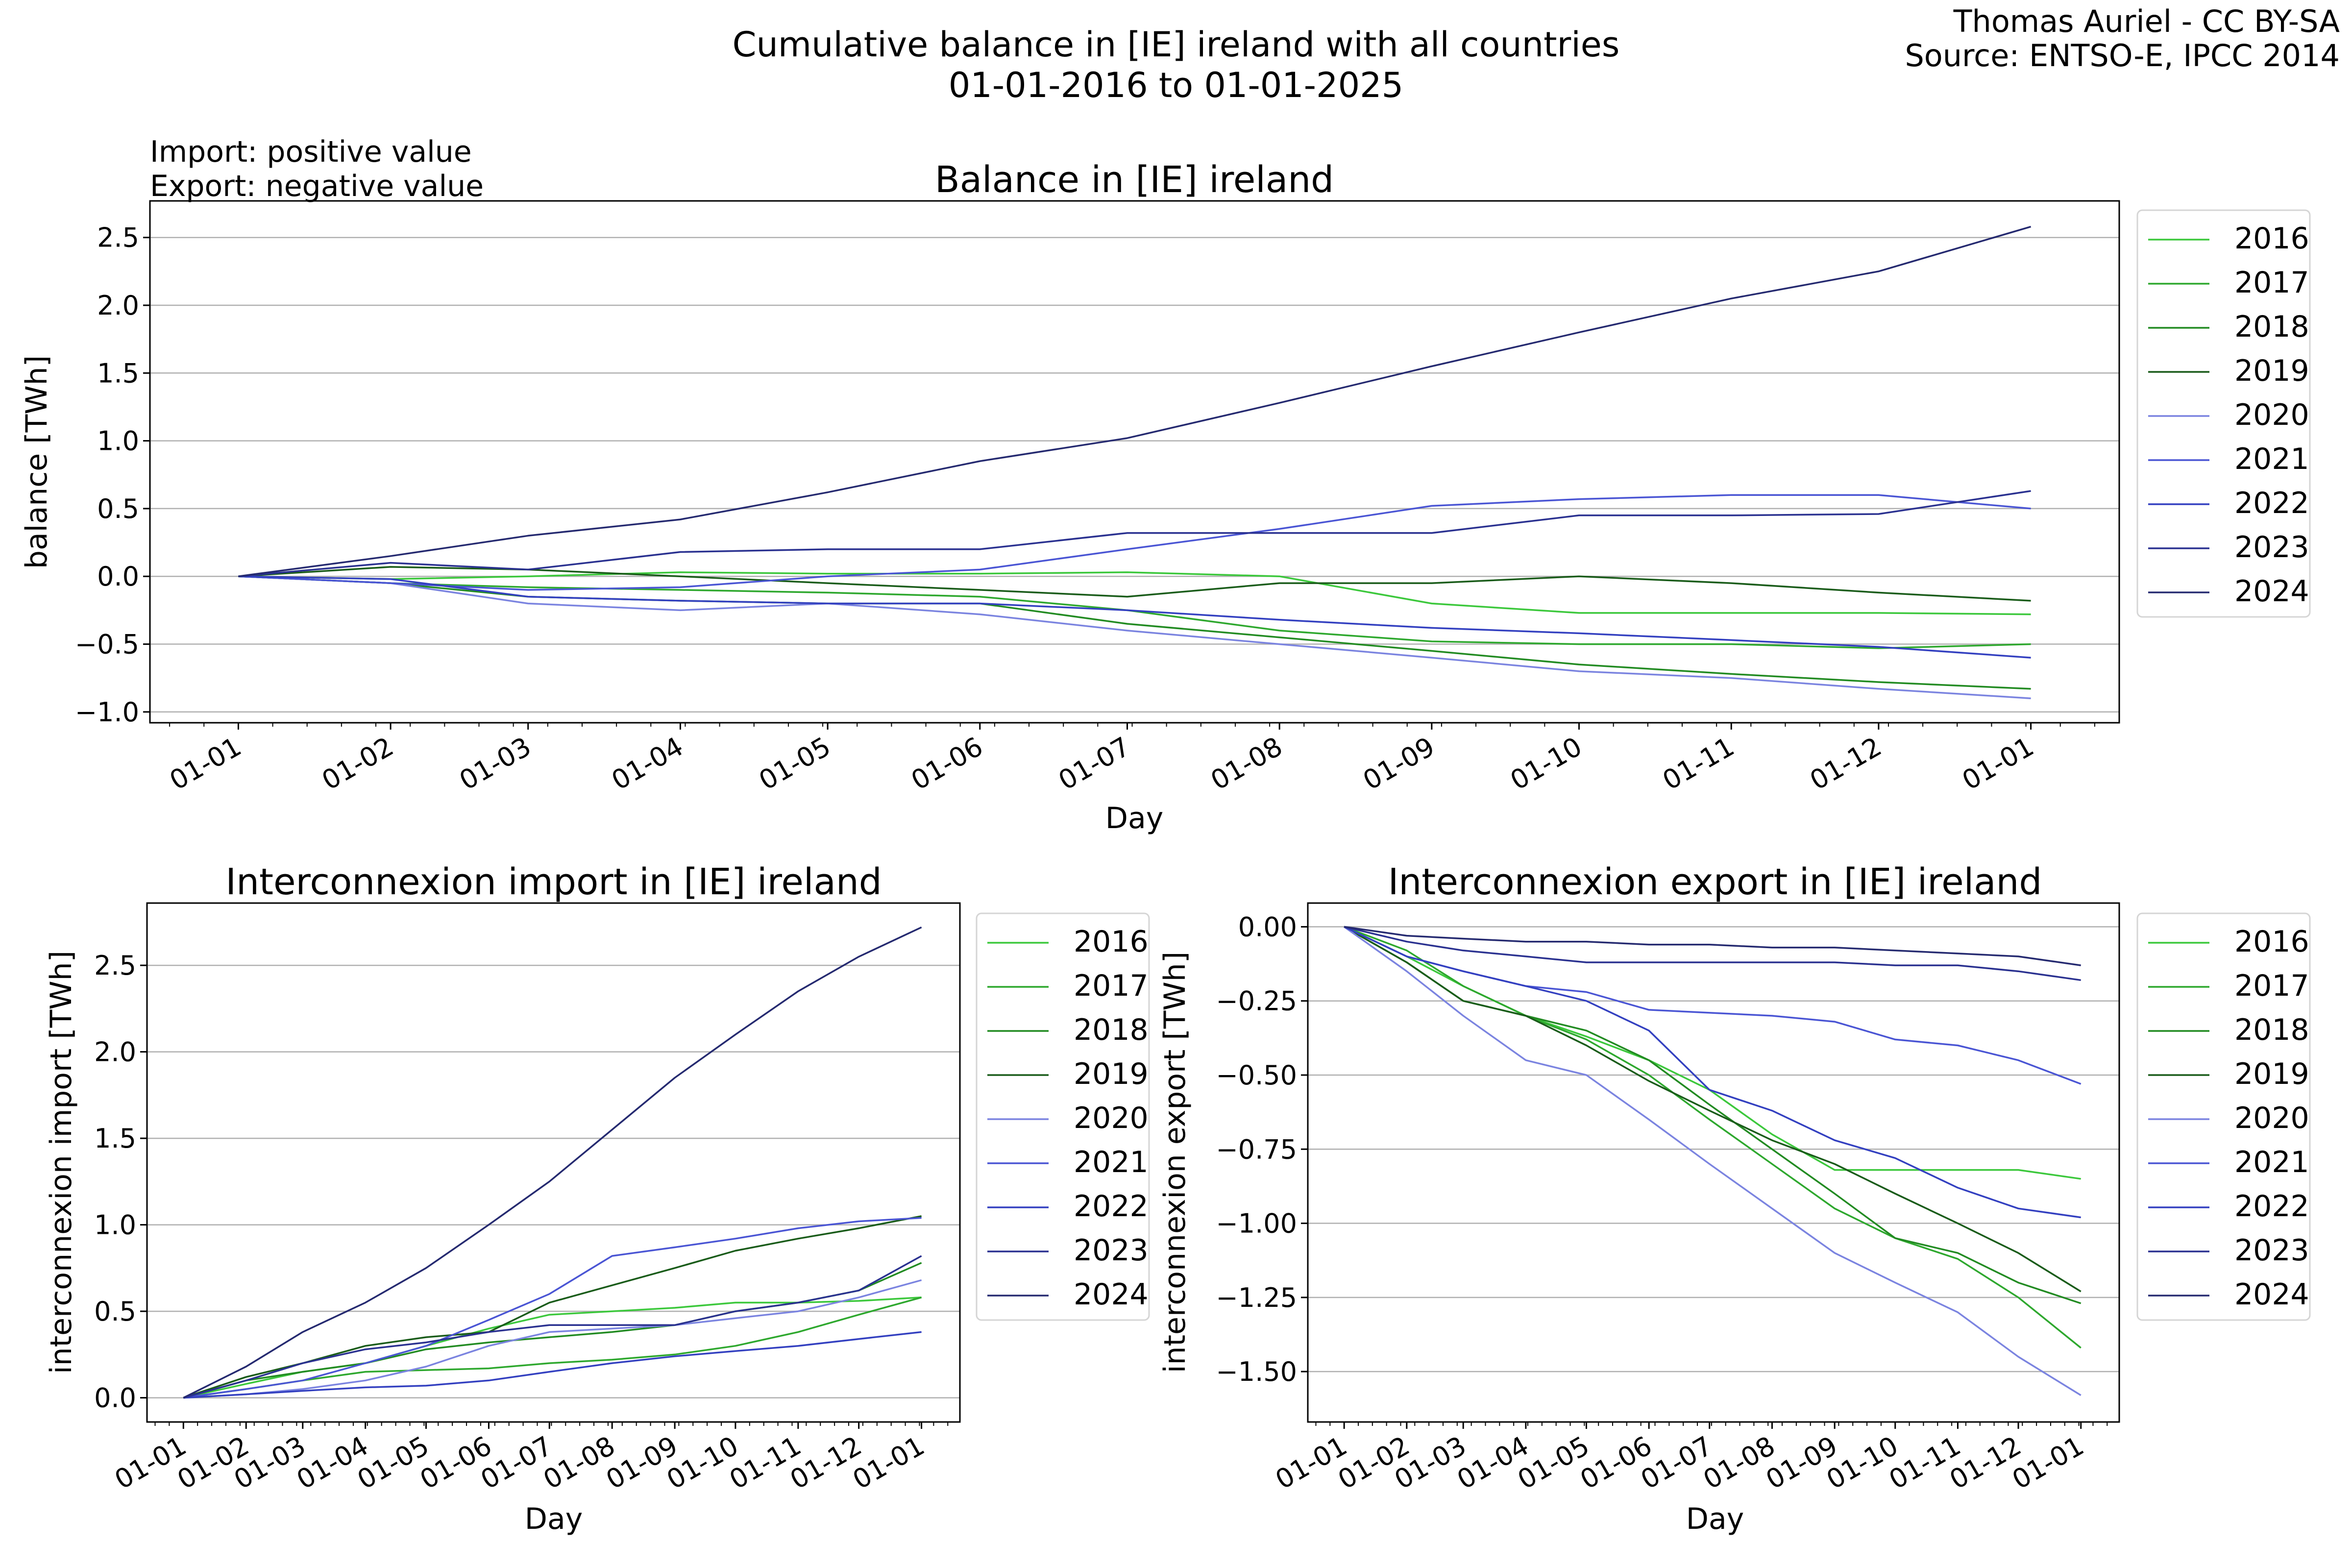 Image resolution: width=2352 pixels, height=1568 pixels. I want to click on y-tick-label: 2.0, so click(118, 305).